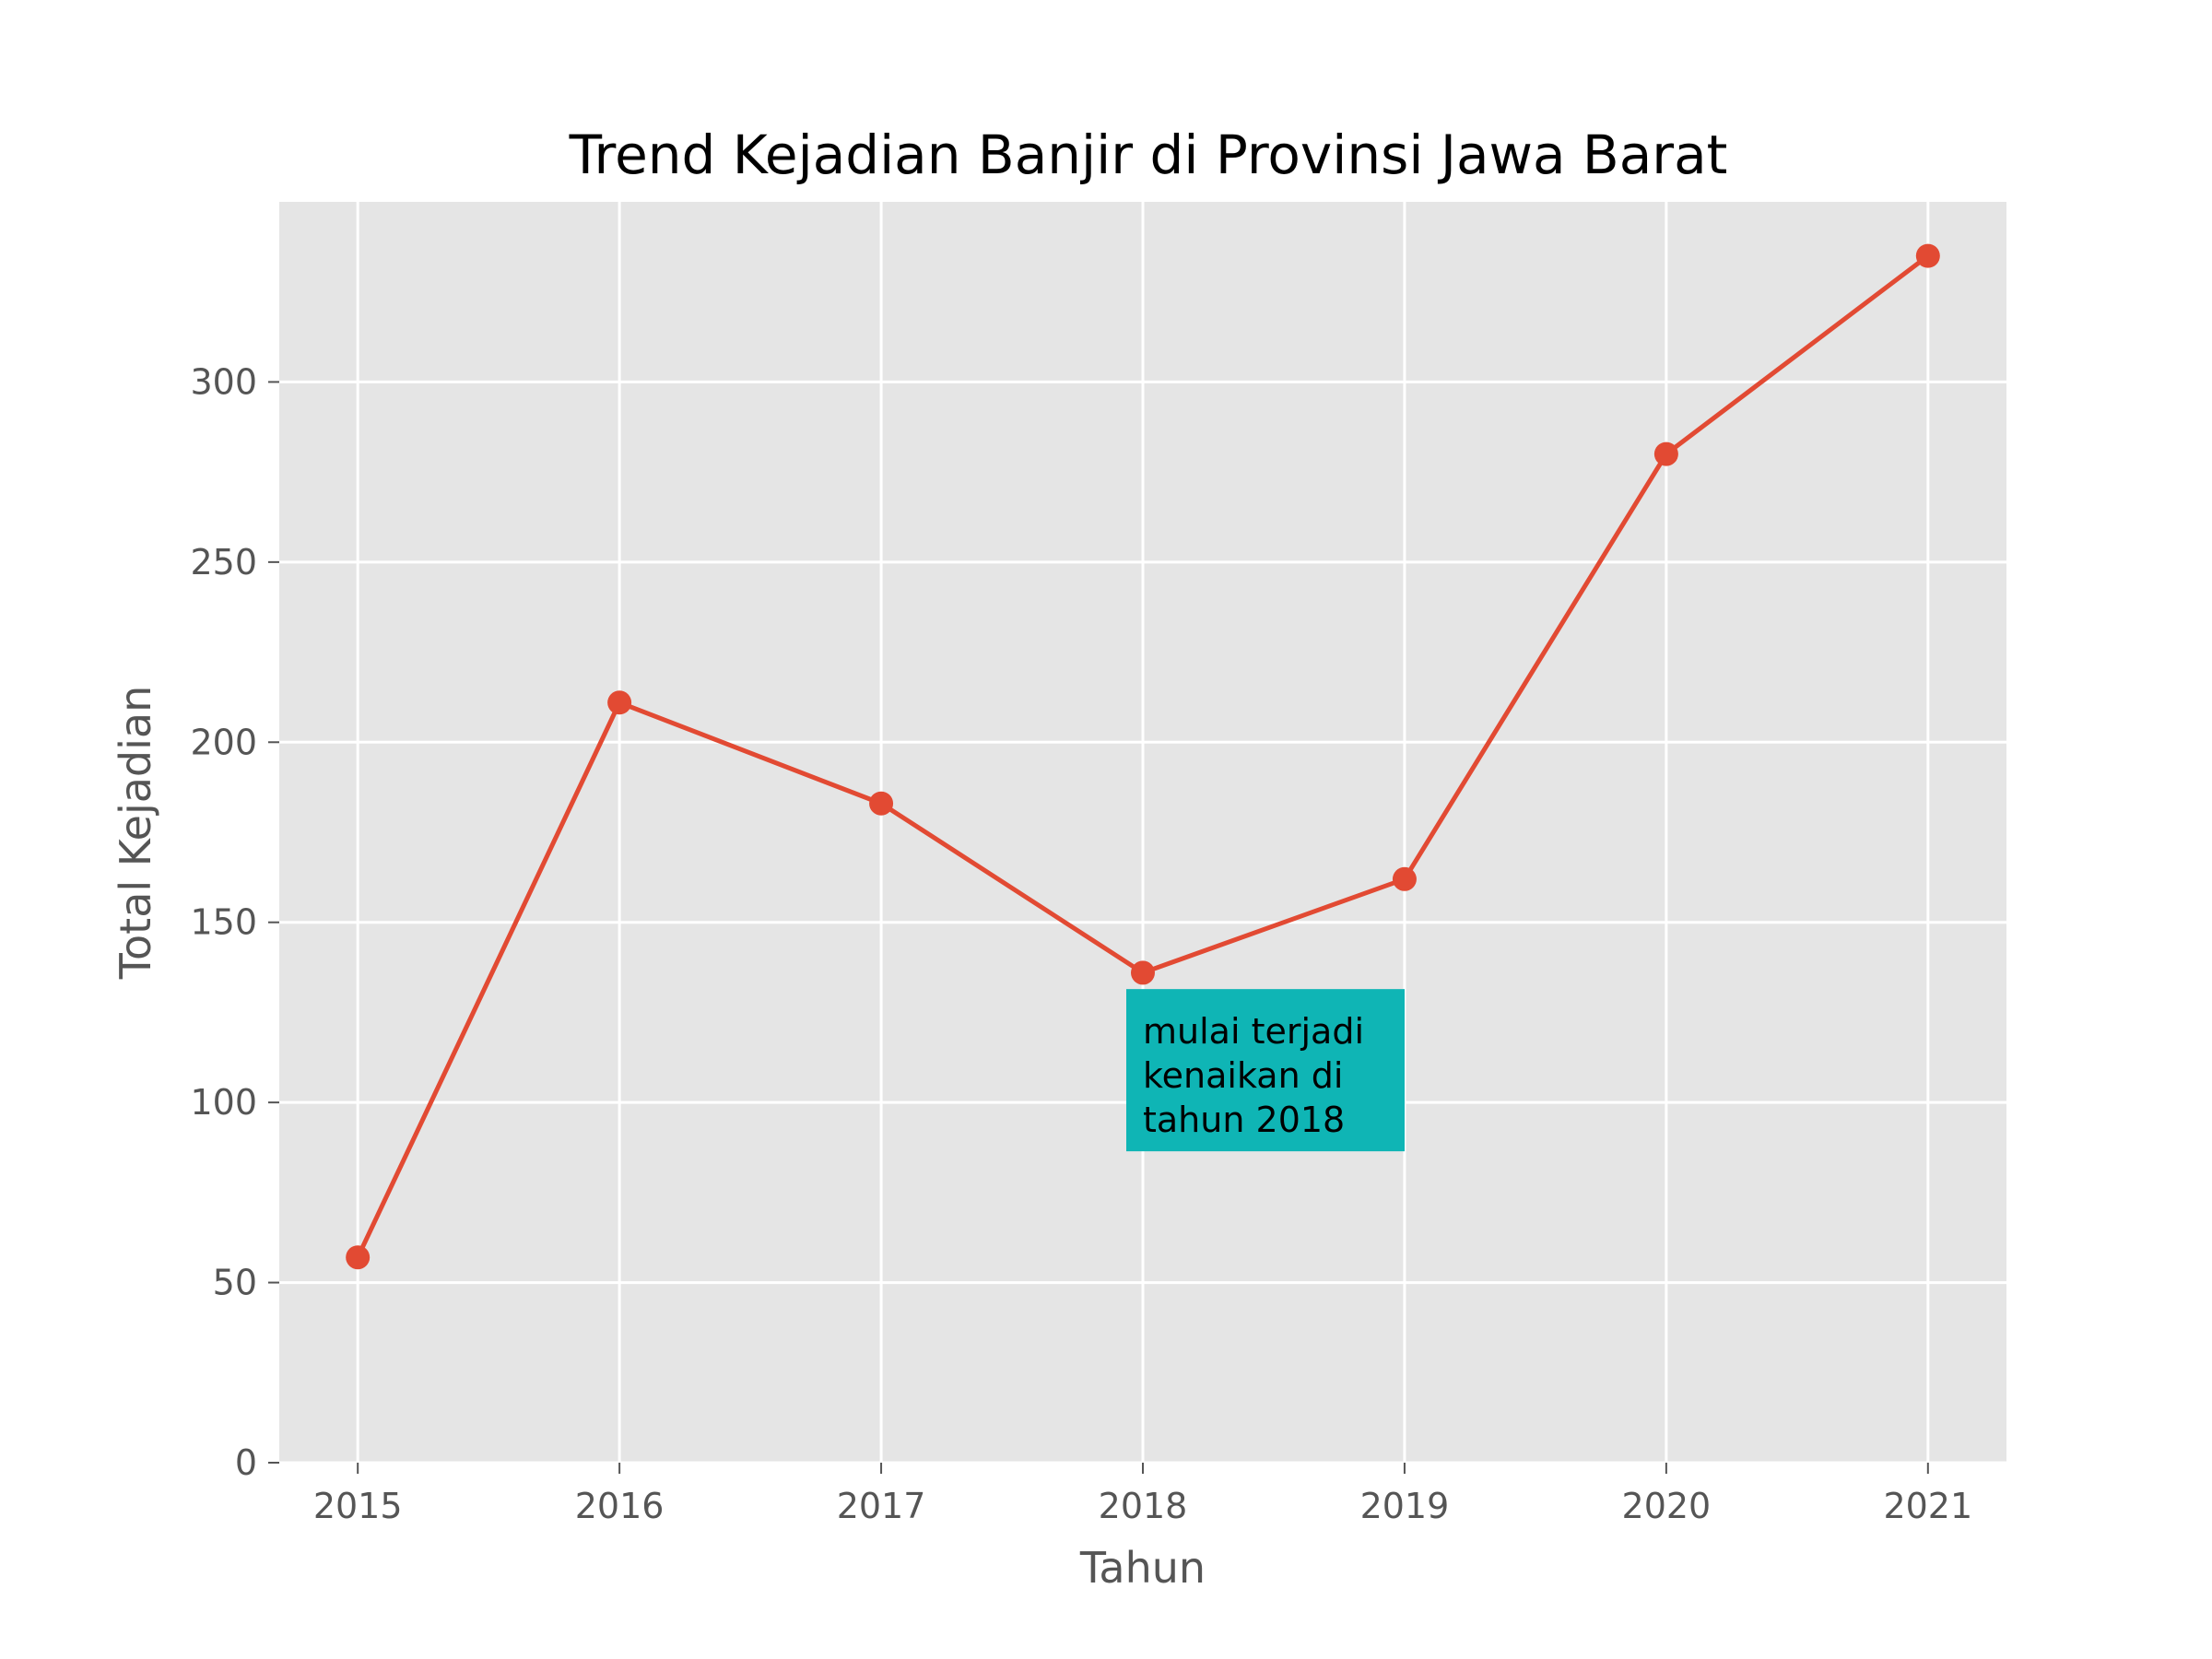 The height and width of the screenshot is (1659, 2212). What do you see at coordinates (246, 1462) in the screenshot?
I see `y-tick-label: 0` at bounding box center [246, 1462].